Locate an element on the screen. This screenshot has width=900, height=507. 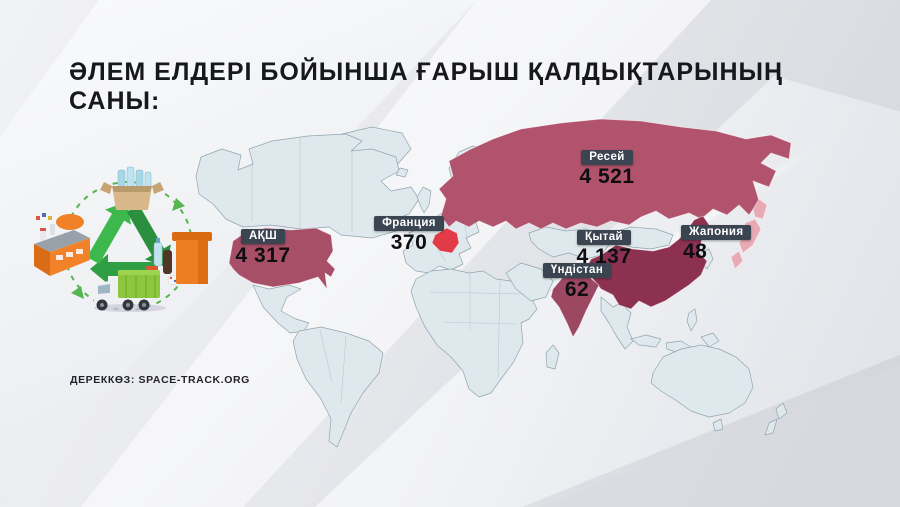
recycling-plant-icon is located at coordinates (62, 244).